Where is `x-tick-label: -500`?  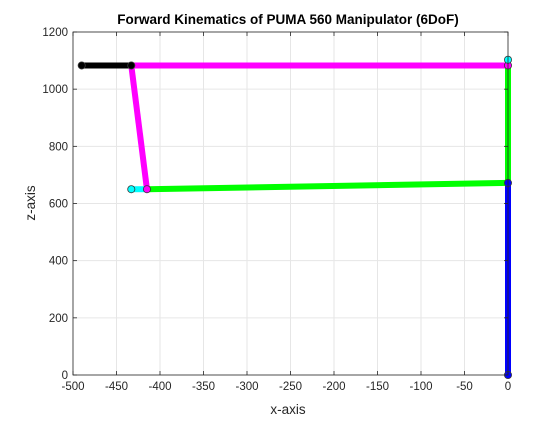
x-tick-label: -500 is located at coordinates (72, 387).